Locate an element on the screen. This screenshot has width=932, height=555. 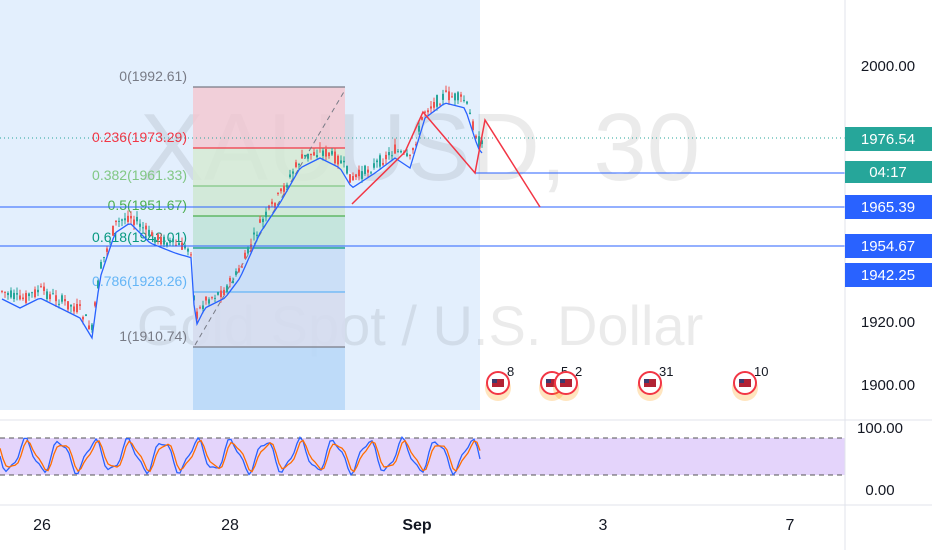
event-count: 8 is located at coordinates (510, 371).